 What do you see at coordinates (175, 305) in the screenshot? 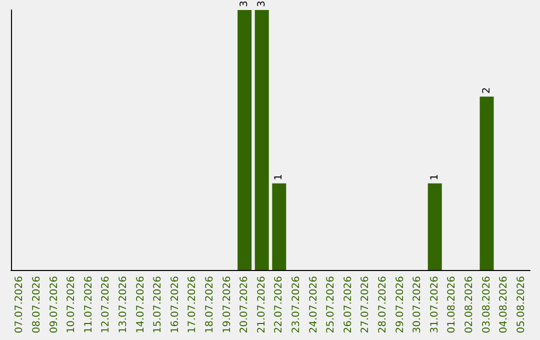
I see `x-tick-label: 16.07.2026` at bounding box center [175, 305].